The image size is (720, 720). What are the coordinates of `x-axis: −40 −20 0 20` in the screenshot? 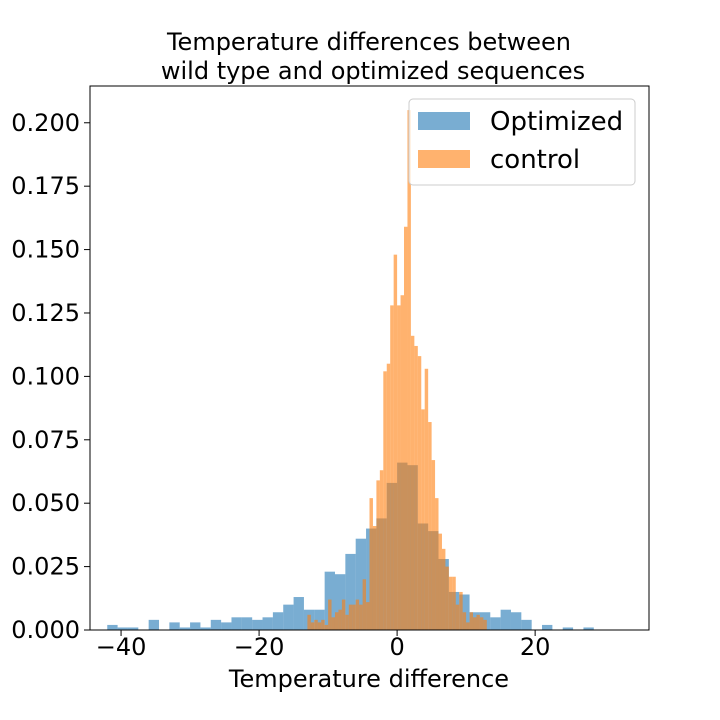 It's located at (323, 645).